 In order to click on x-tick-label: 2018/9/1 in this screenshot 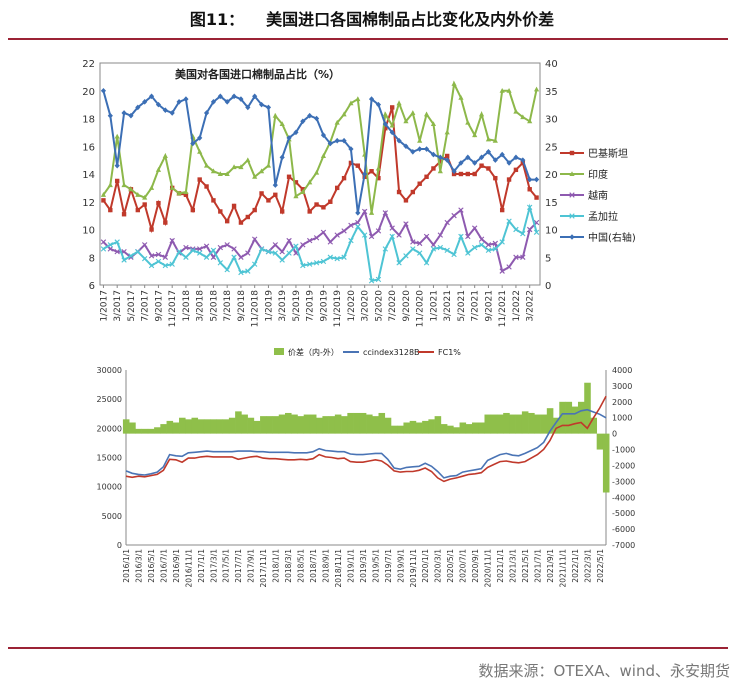, I will do `click(325, 566)`.